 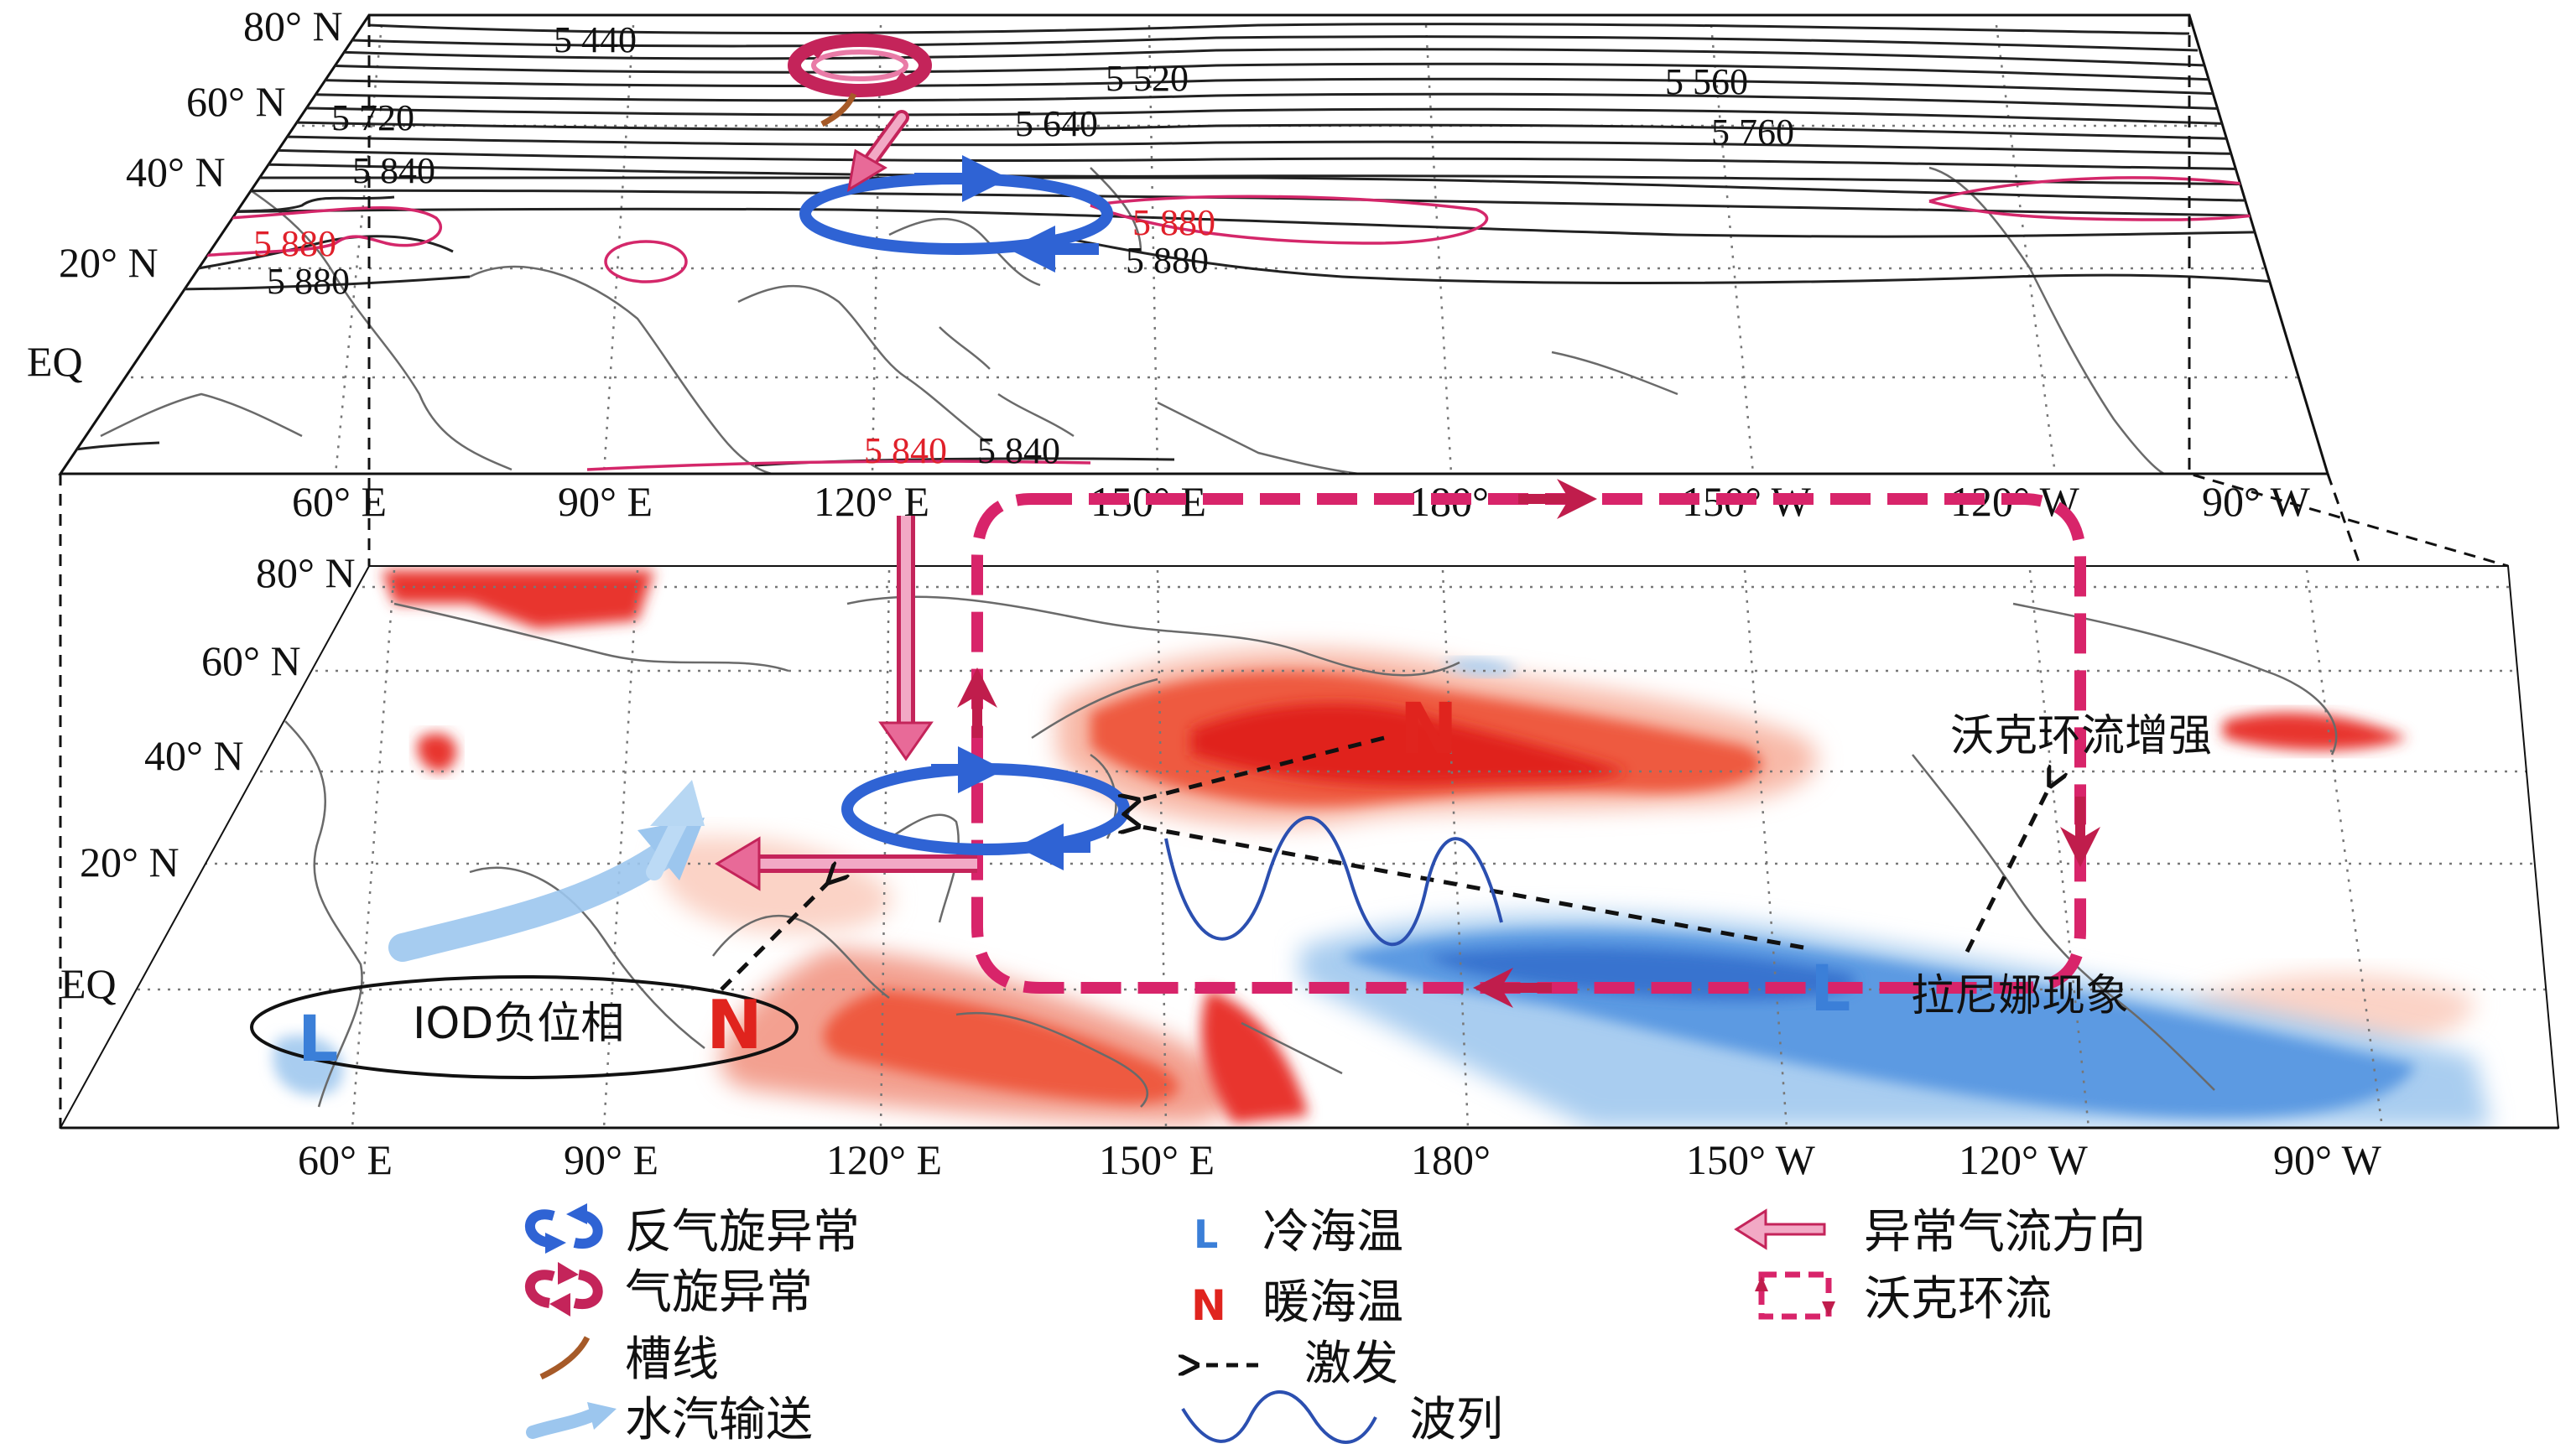 What do you see at coordinates (546, 871) in the screenshot?
I see `moisture-transport-arrow` at bounding box center [546, 871].